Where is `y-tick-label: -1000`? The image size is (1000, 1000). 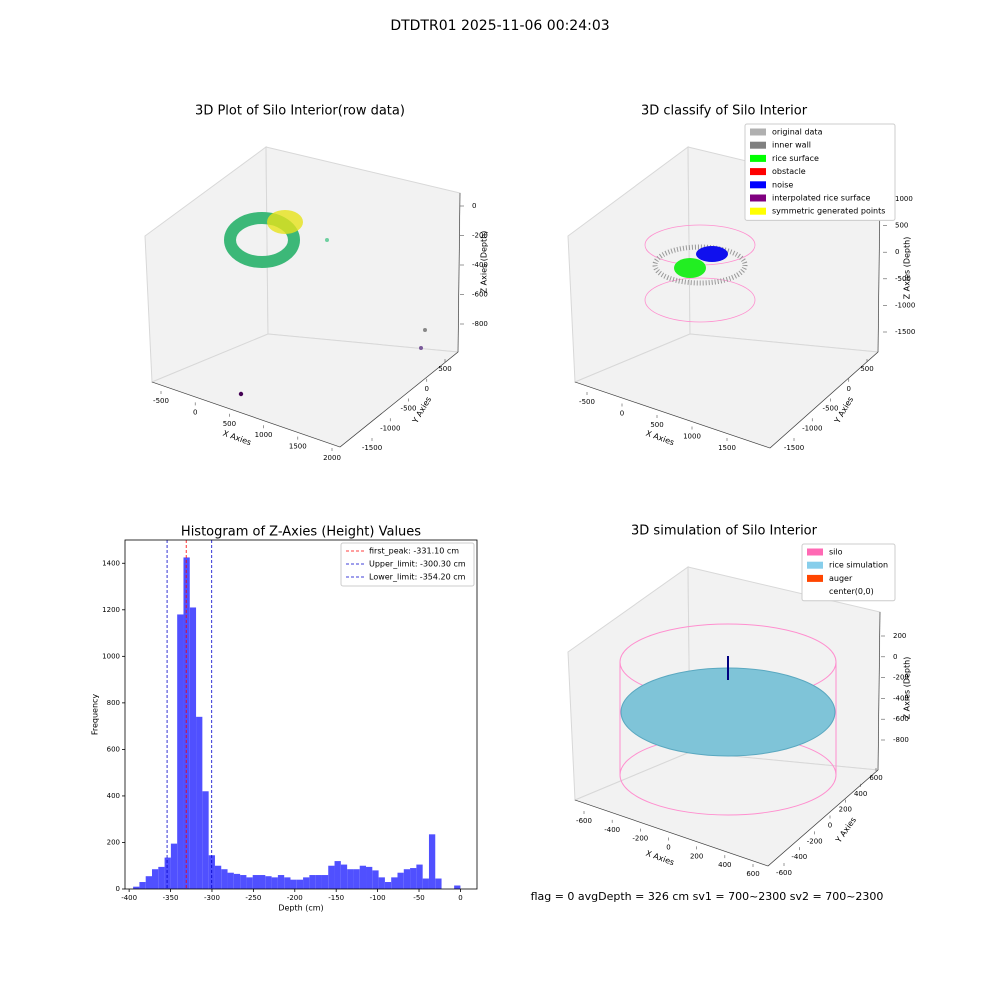 y-tick-label: -1000 is located at coordinates (812, 428).